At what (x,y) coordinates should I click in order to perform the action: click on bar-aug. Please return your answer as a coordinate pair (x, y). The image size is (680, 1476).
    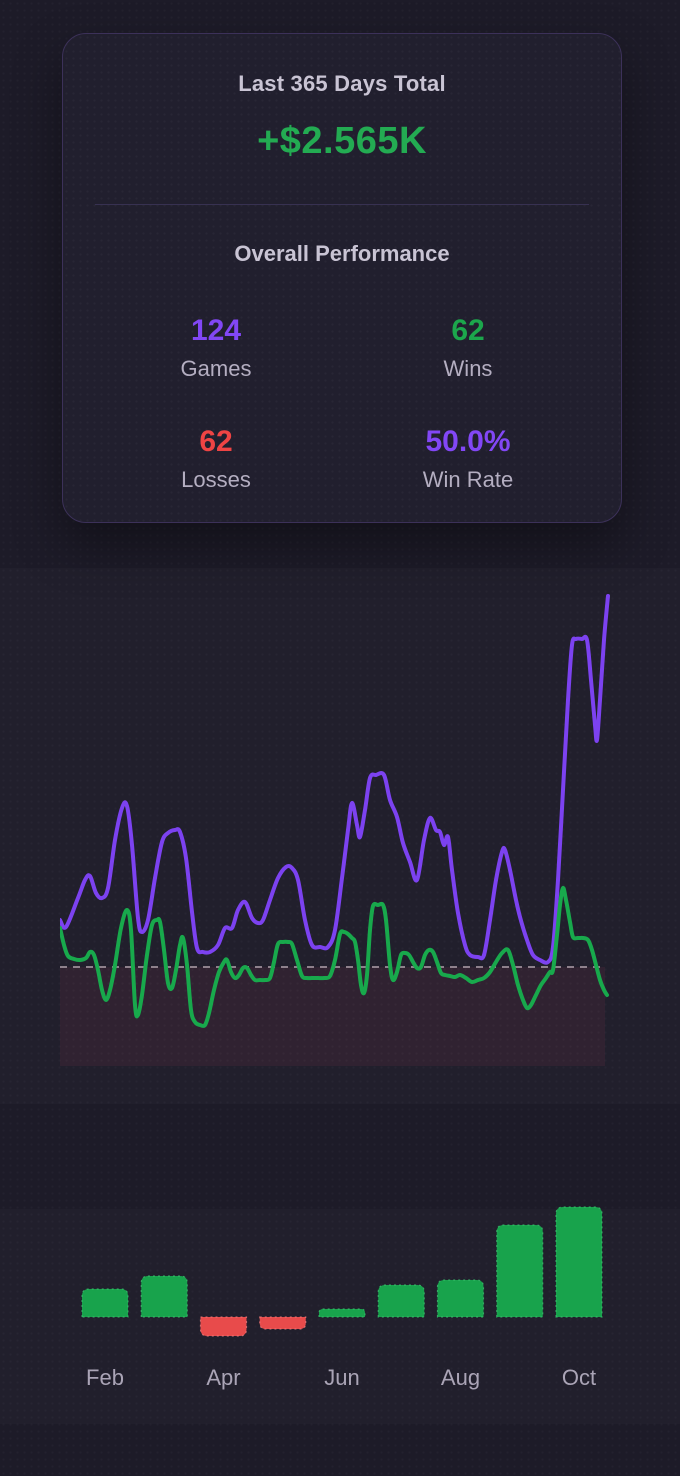
    Looking at the image, I should click on (460, 1298).